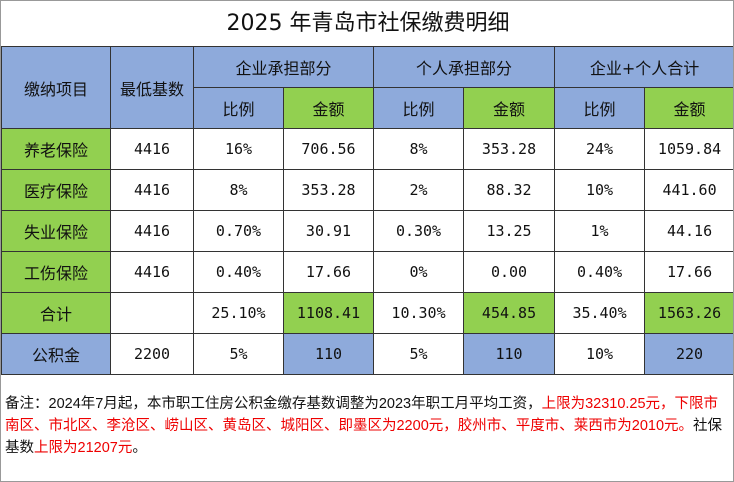 This screenshot has width=734, height=482. What do you see at coordinates (328, 231) in the screenshot?
I see `cell-c-amt: 30.91` at bounding box center [328, 231].